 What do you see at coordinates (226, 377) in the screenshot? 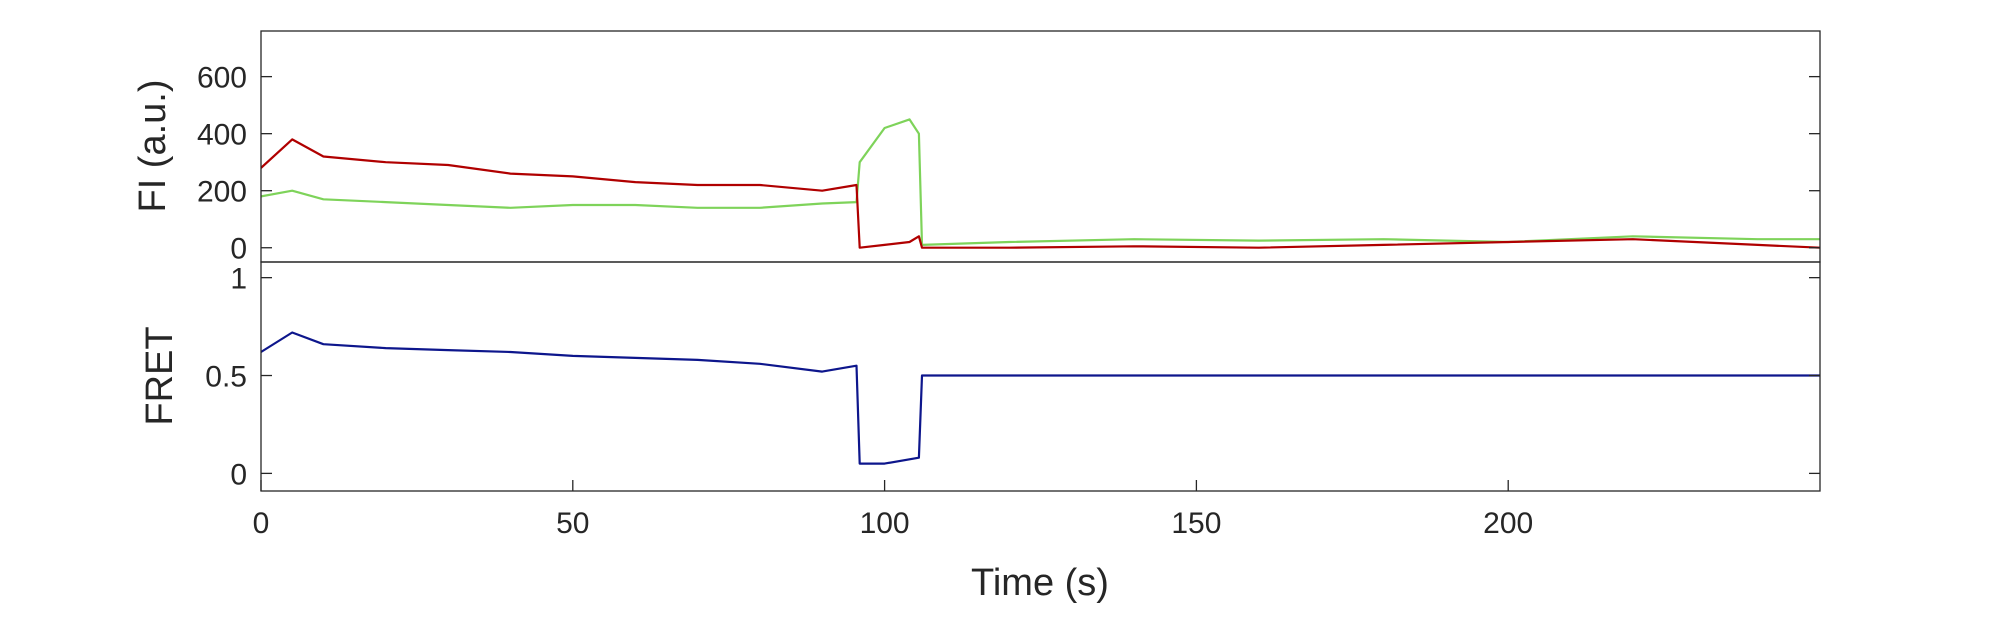
I see `fret-y-tick-label: 0.5` at bounding box center [226, 377].